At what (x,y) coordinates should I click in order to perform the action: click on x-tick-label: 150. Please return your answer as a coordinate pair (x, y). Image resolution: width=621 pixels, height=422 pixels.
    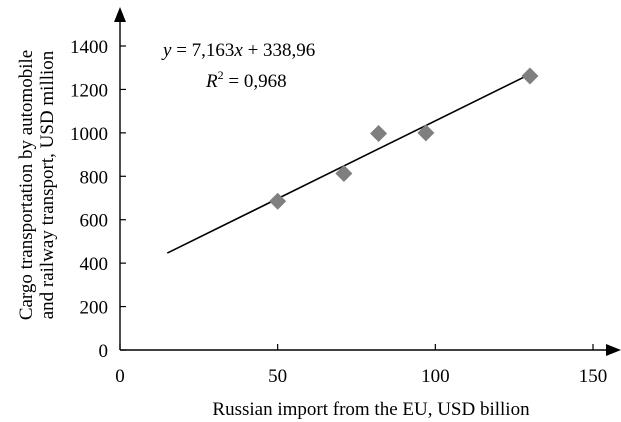
    Looking at the image, I should click on (593, 376).